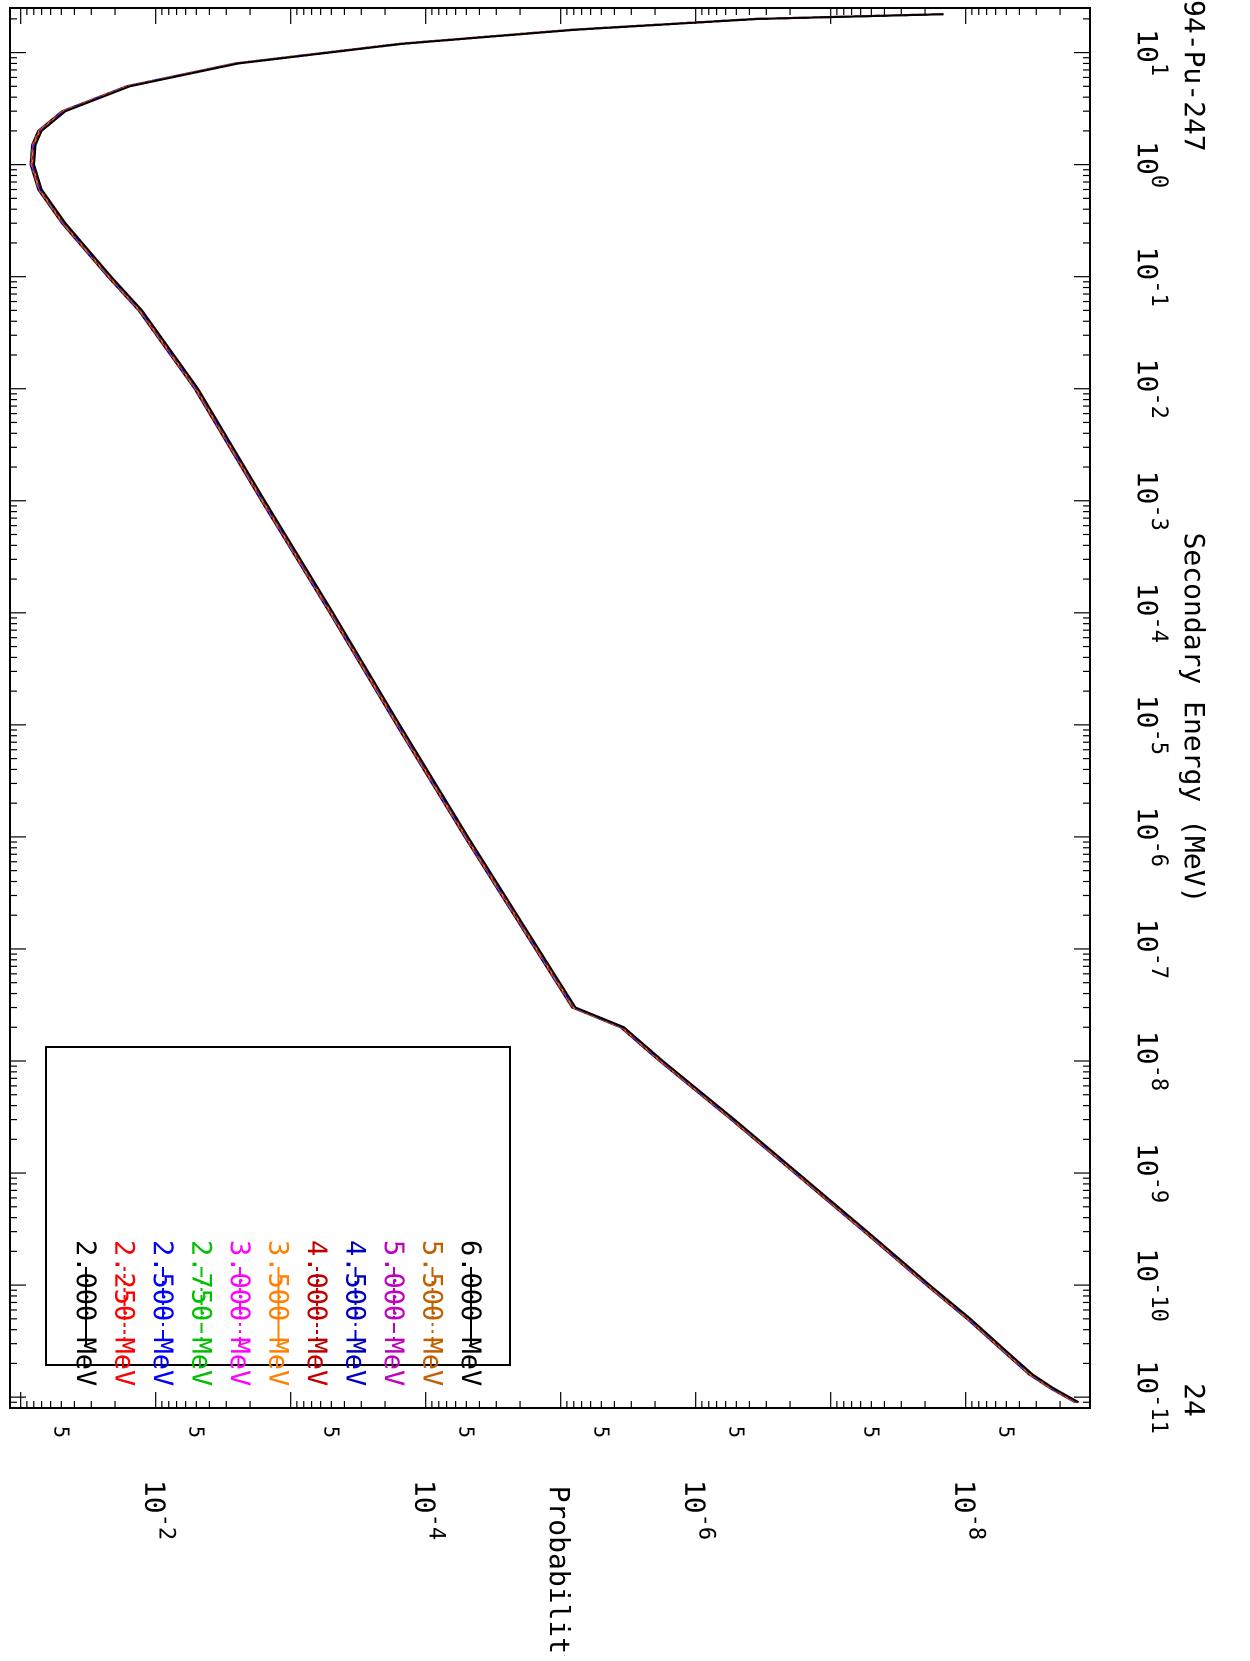 Image resolution: width=1250 pixels, height=1661 pixels. I want to click on x-tick-label: 10-7, so click(1151, 949).